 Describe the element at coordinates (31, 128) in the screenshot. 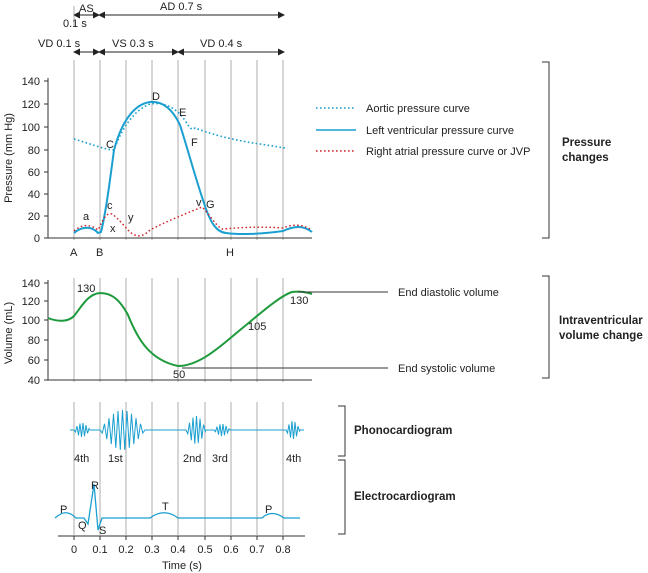

I see `pressure-ytick: 100` at that location.